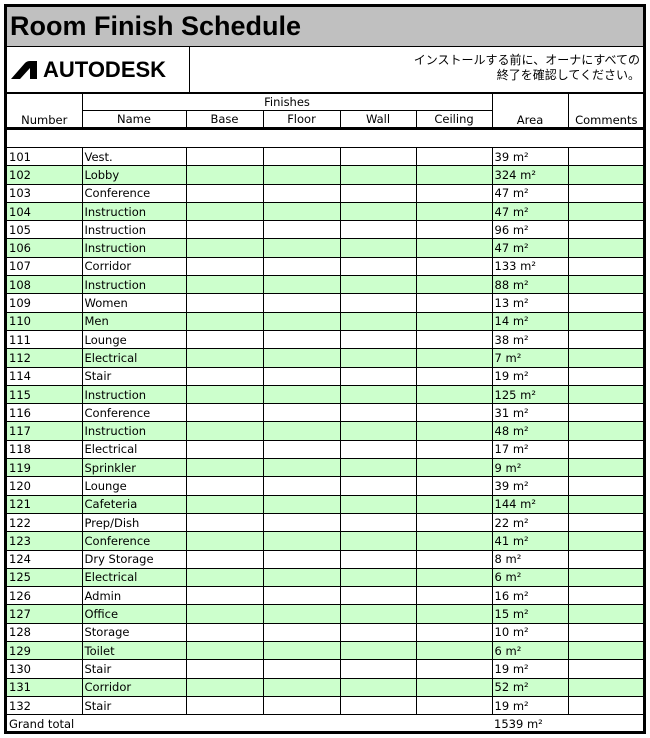 Image resolution: width=650 pixels, height=738 pixels. I want to click on room-number: 129, so click(45, 651).